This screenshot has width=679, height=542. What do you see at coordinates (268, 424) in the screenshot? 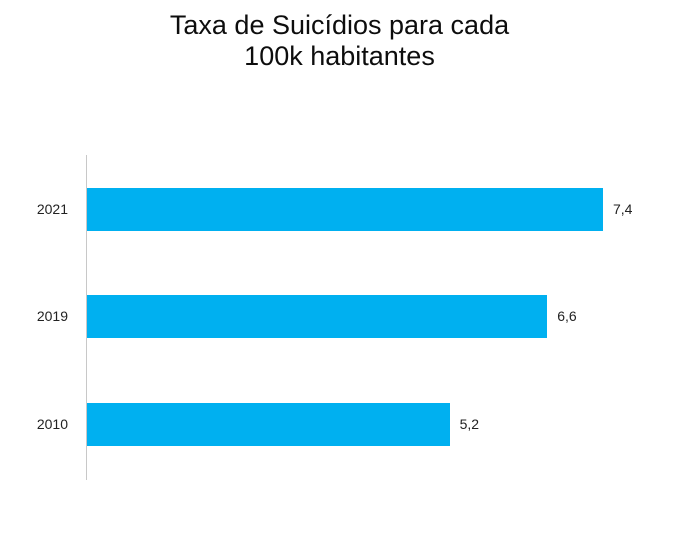
I see `bar-2010` at bounding box center [268, 424].